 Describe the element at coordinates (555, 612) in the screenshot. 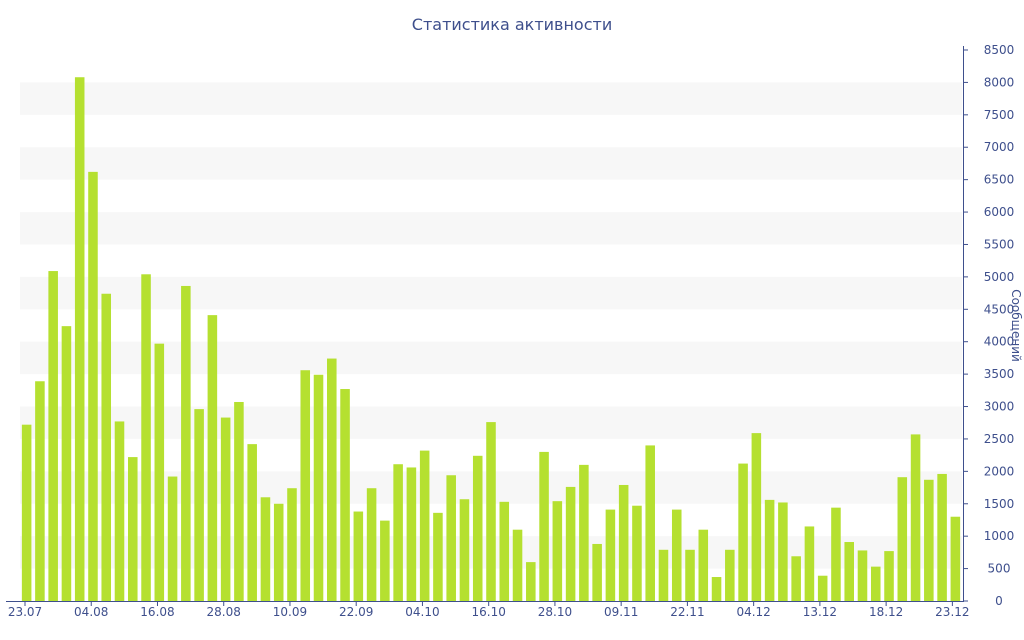

I see `x-tick-label: 28.10` at that location.